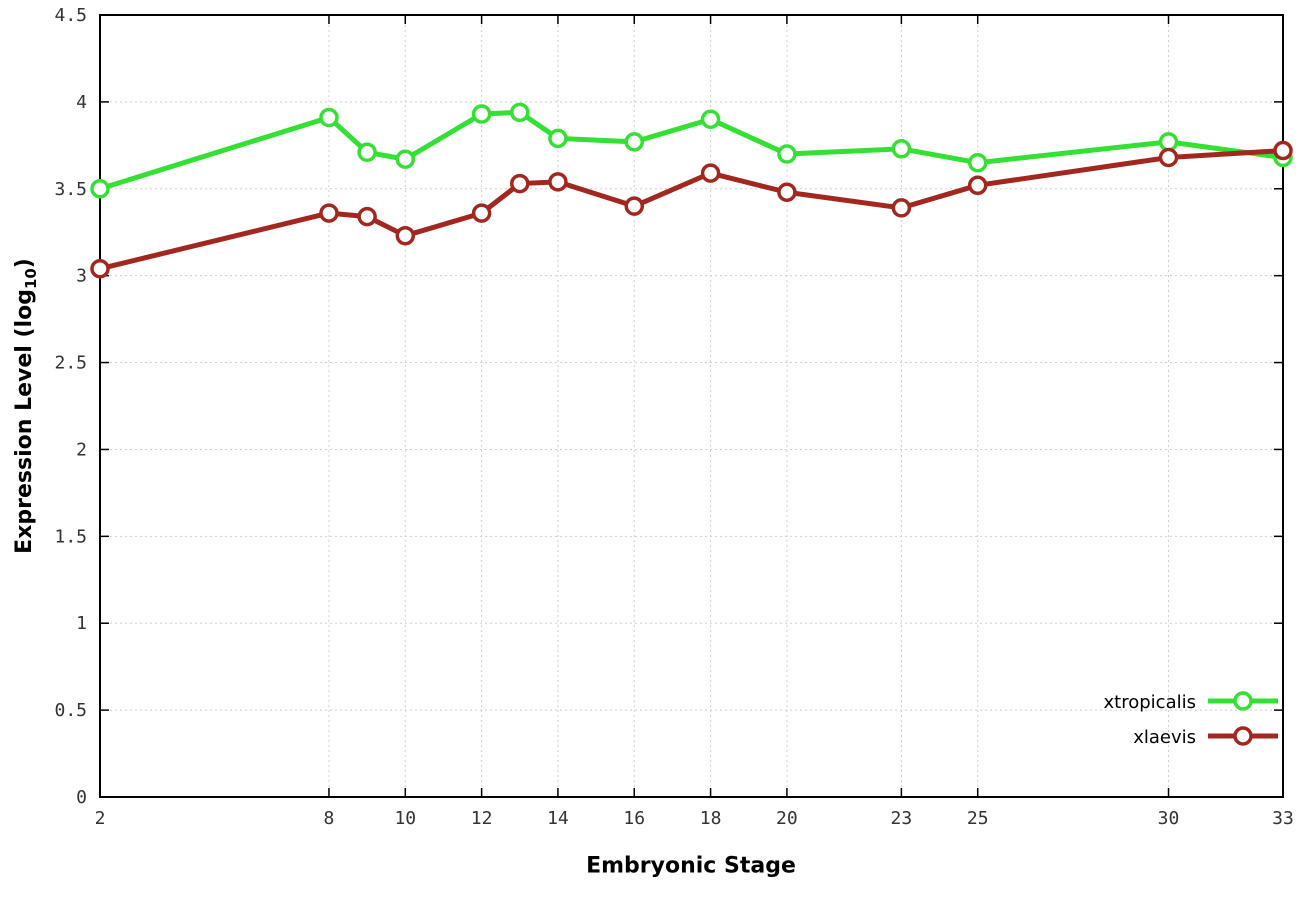  I want to click on x-axis-label: Embryonic Stage, so click(691, 866).